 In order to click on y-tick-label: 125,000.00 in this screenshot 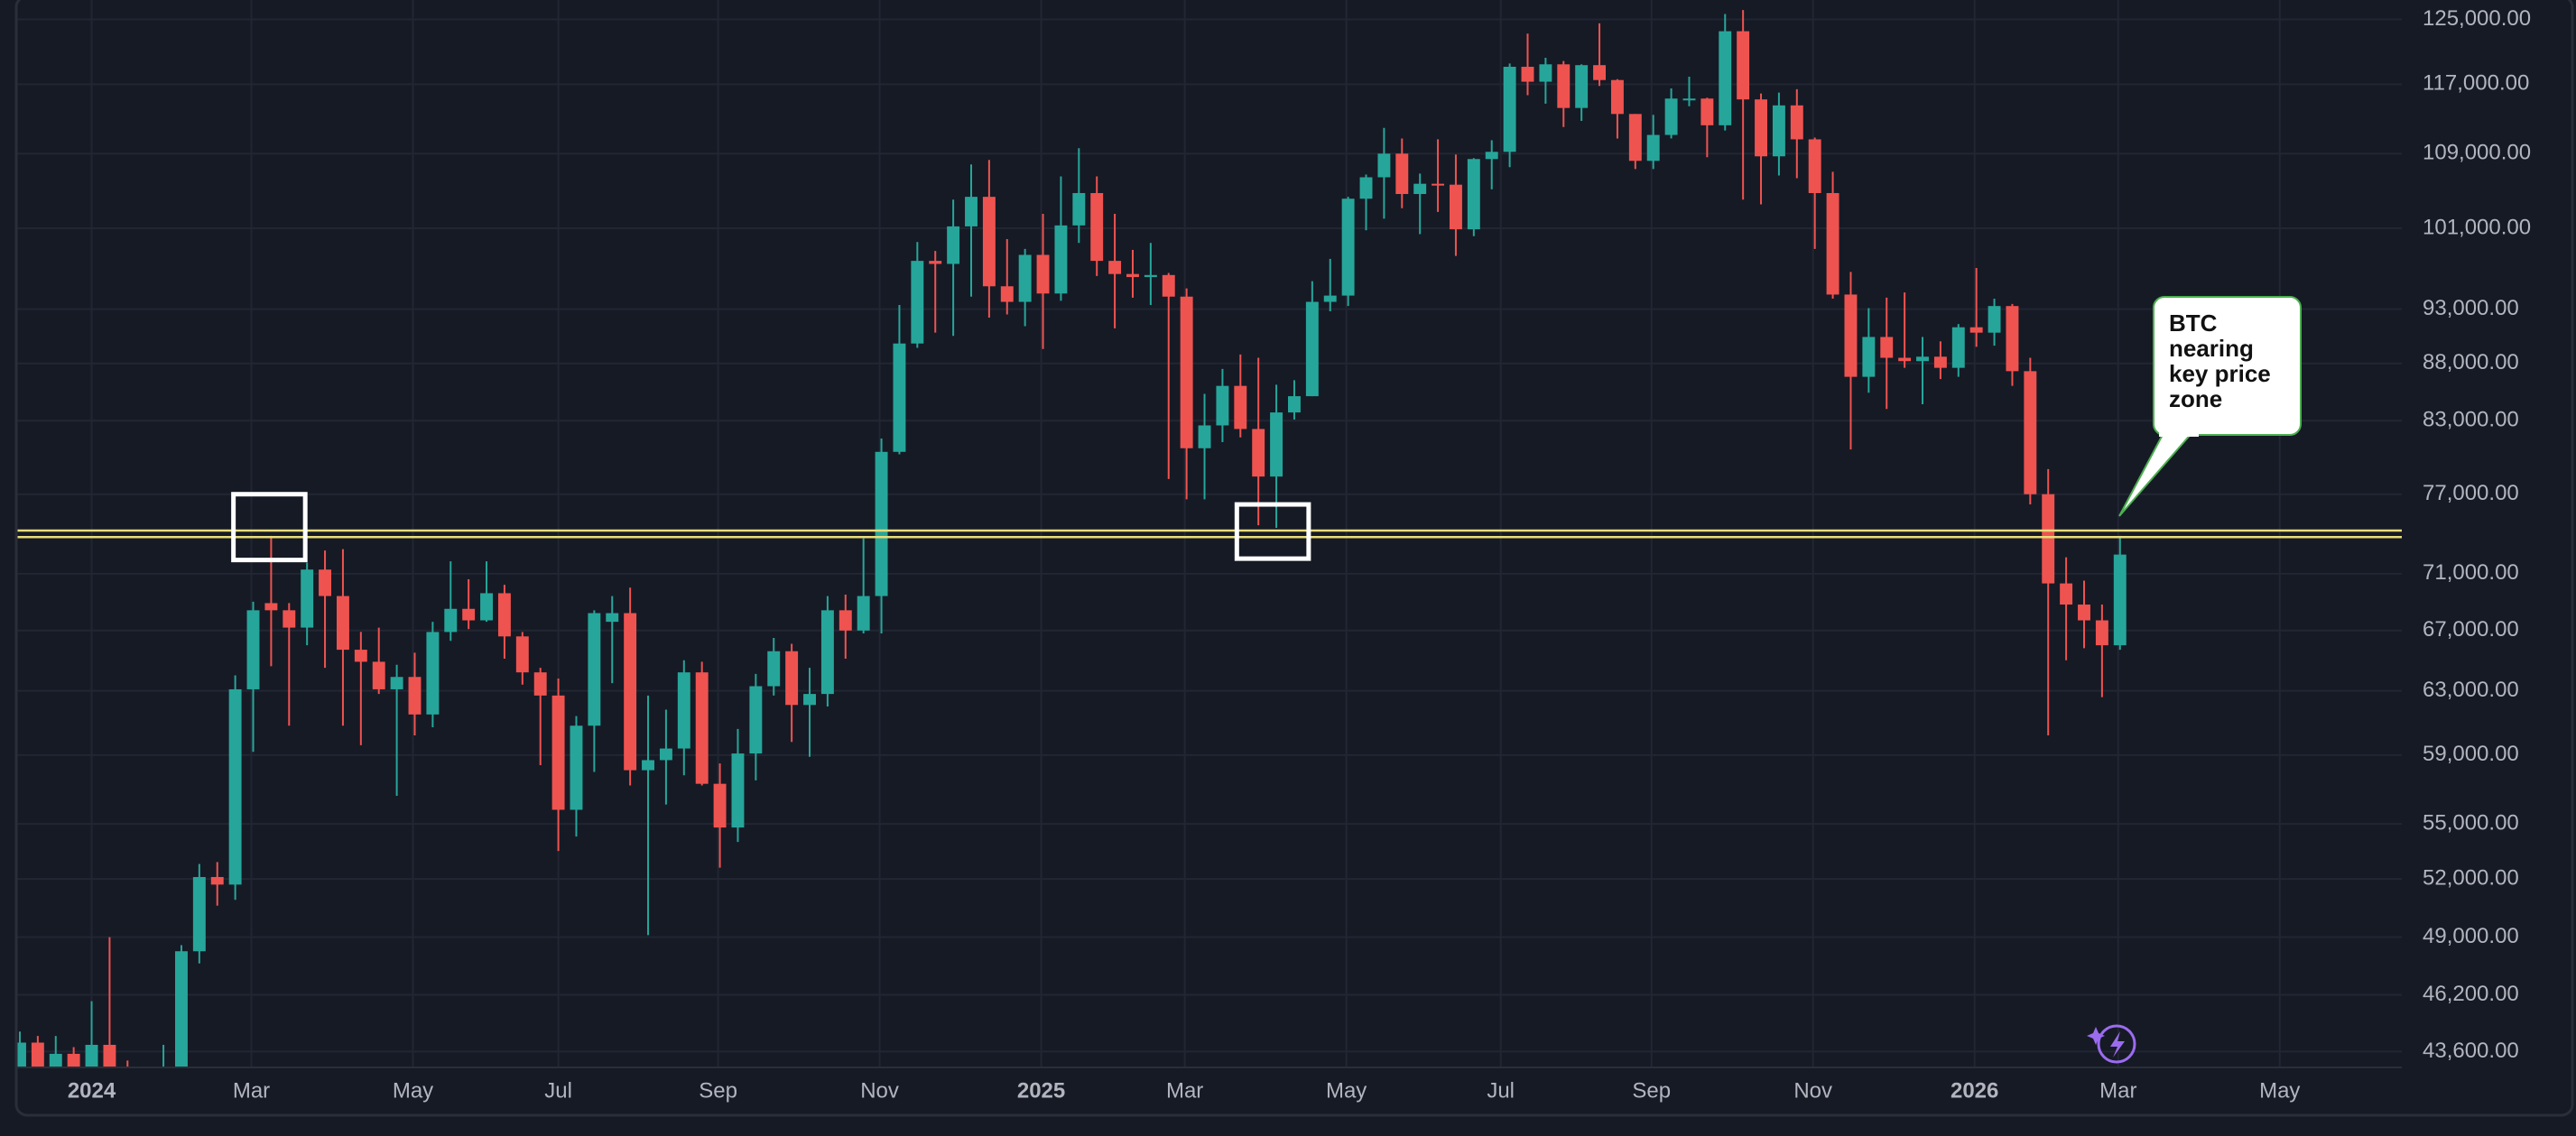, I will do `click(2477, 19)`.